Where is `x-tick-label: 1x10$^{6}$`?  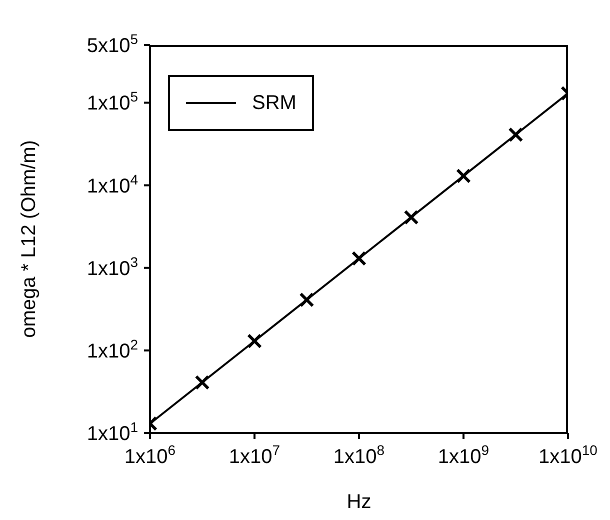 x-tick-label: 1x10$^{6}$ is located at coordinates (150, 455).